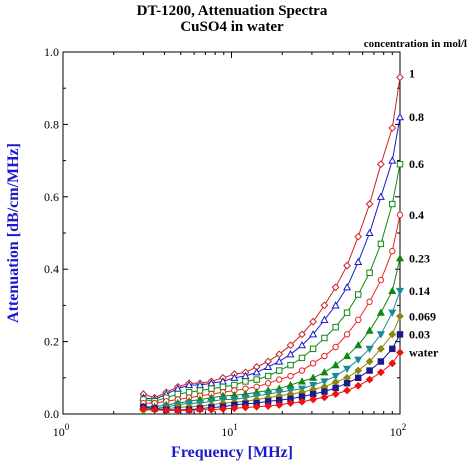  What do you see at coordinates (419, 334) in the screenshot?
I see `series-label: 0.03` at bounding box center [419, 334].